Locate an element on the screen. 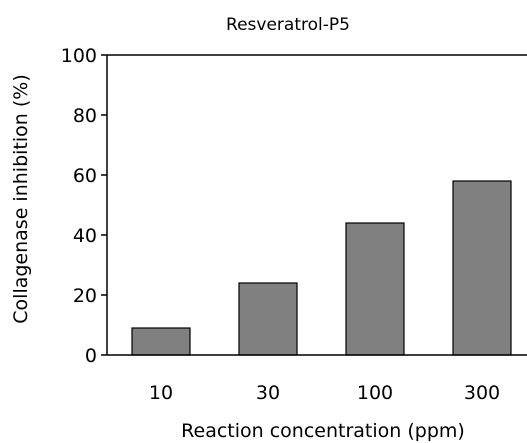 The height and width of the screenshot is (443, 527). y-axis-ticks: 0 20 40 60 80 100 is located at coordinates (84, 206).